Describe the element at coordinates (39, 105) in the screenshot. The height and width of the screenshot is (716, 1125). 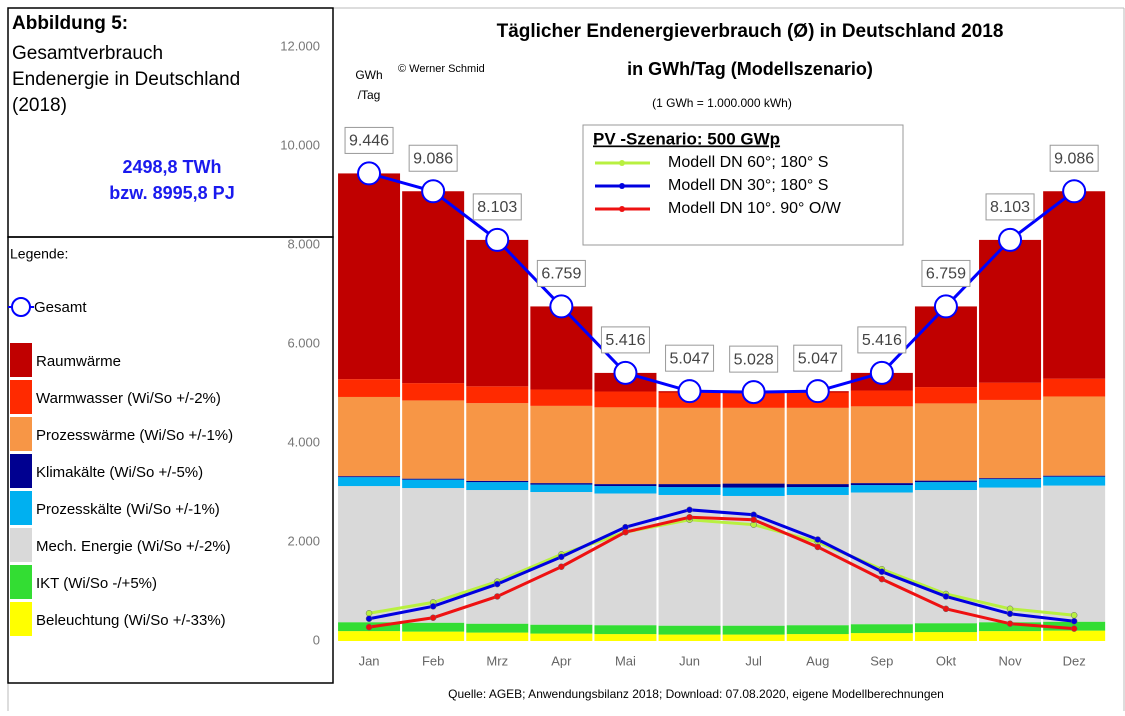
I see `description: (2018)` at that location.